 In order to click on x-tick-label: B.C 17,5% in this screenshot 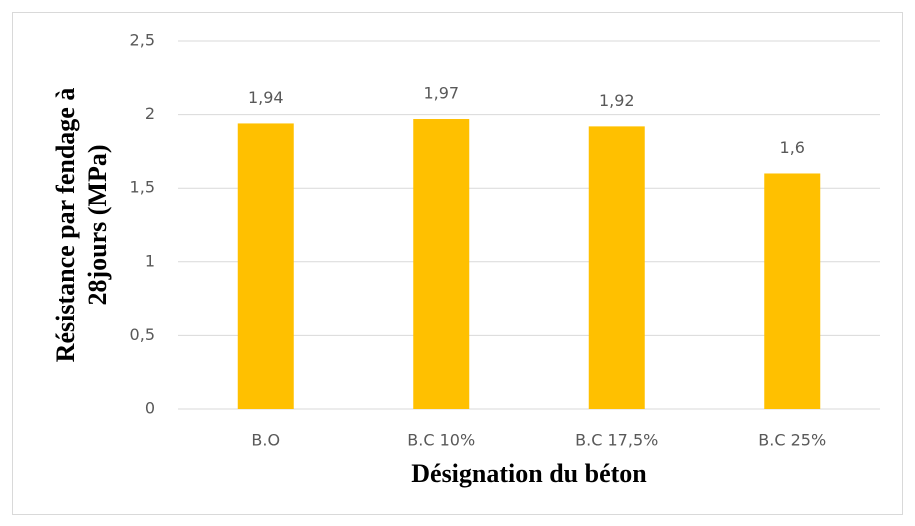, I will do `click(616, 440)`.